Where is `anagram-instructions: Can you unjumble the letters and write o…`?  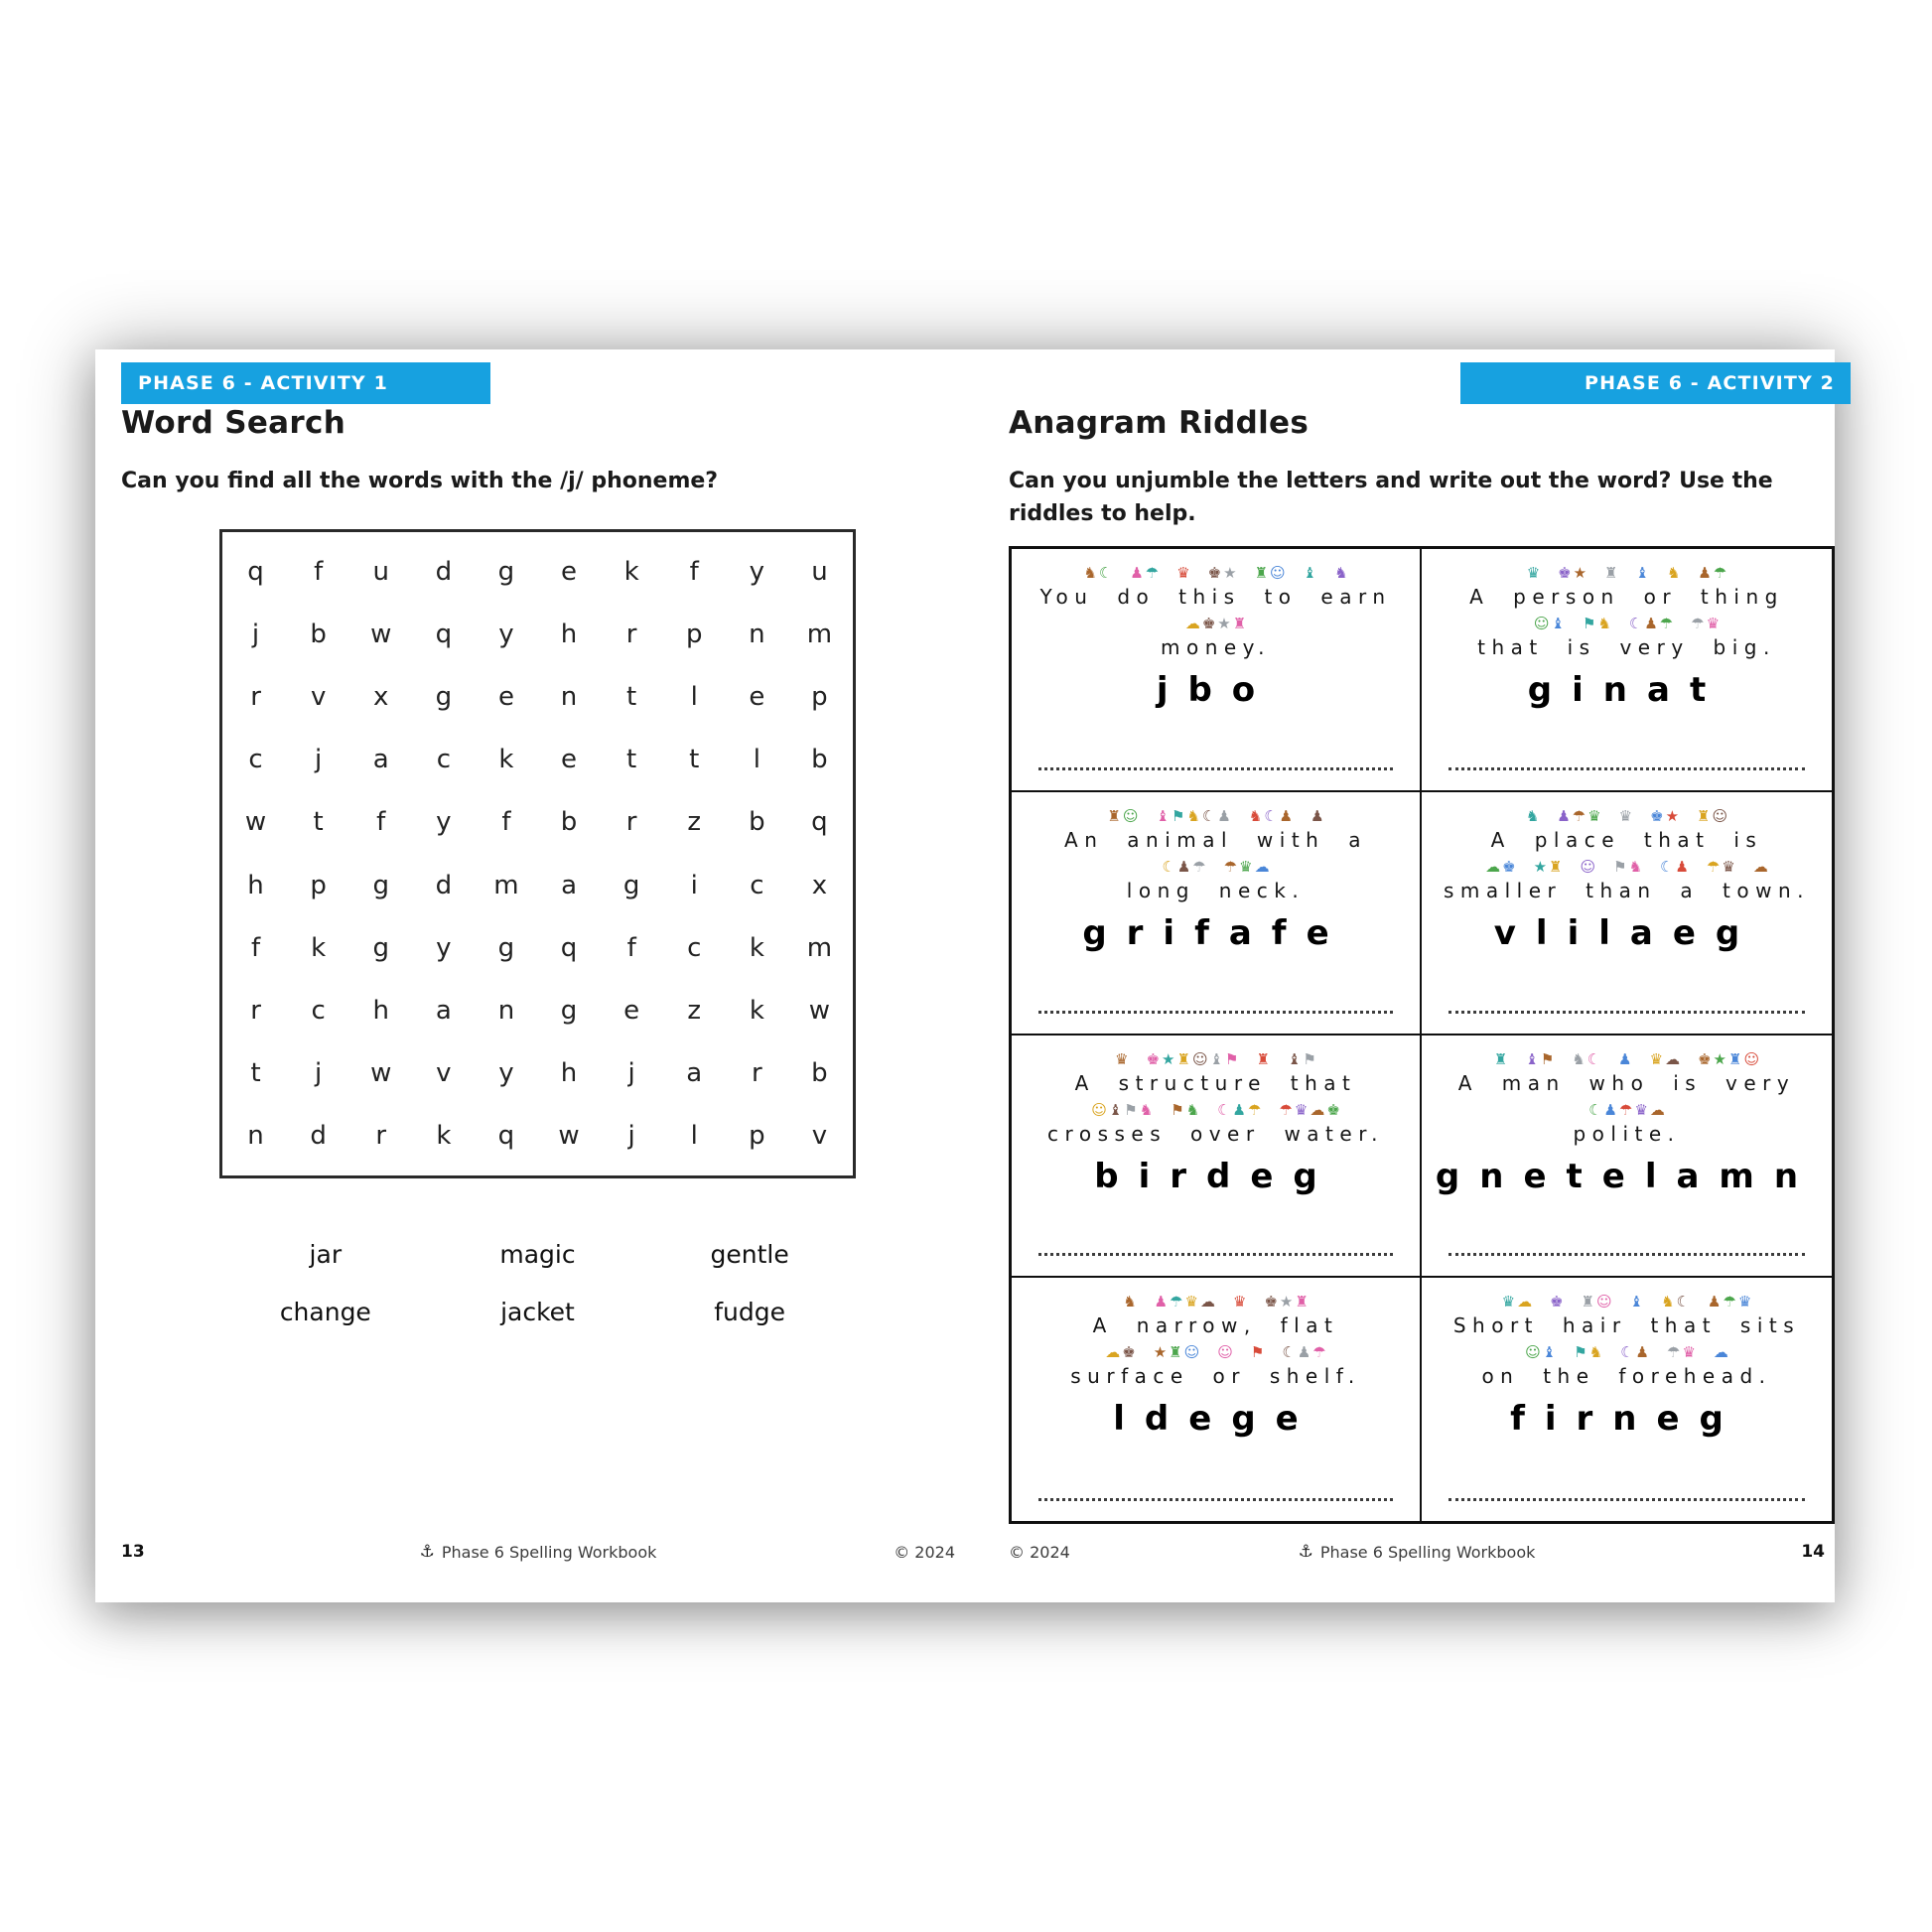
anagram-instructions: Can you unjumble the letters and write o… is located at coordinates (1416, 498).